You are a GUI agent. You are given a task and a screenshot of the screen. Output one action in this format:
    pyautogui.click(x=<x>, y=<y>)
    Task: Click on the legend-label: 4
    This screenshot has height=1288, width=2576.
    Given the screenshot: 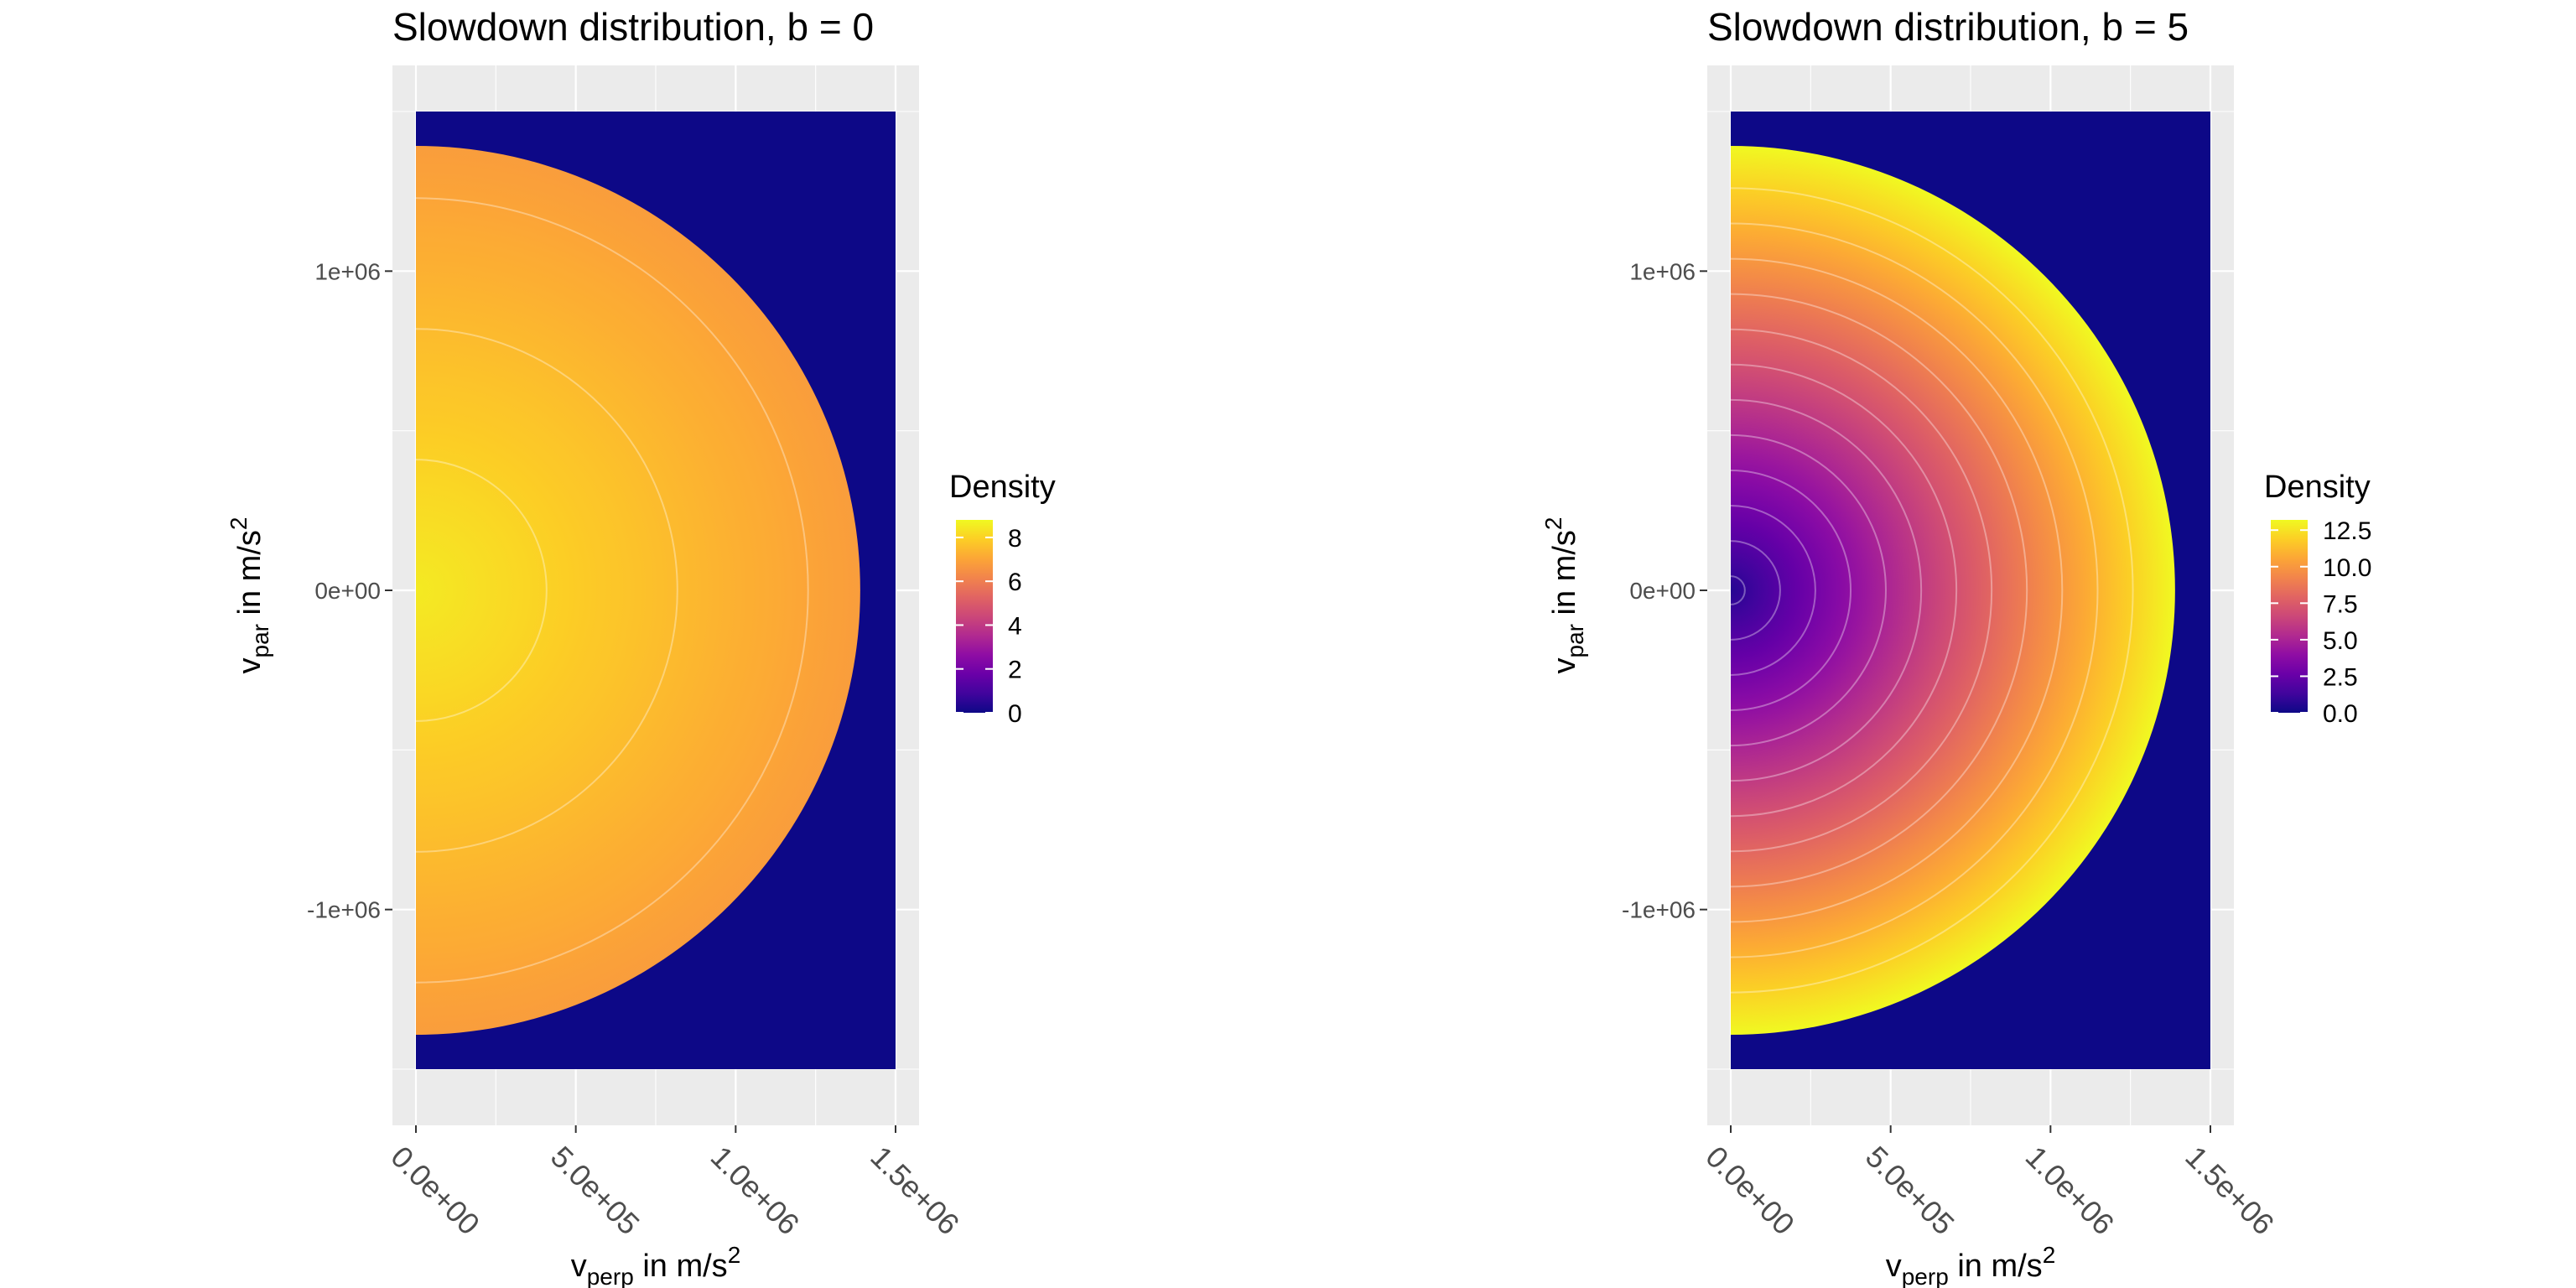 What is the action you would take?
    pyautogui.click(x=1015, y=626)
    